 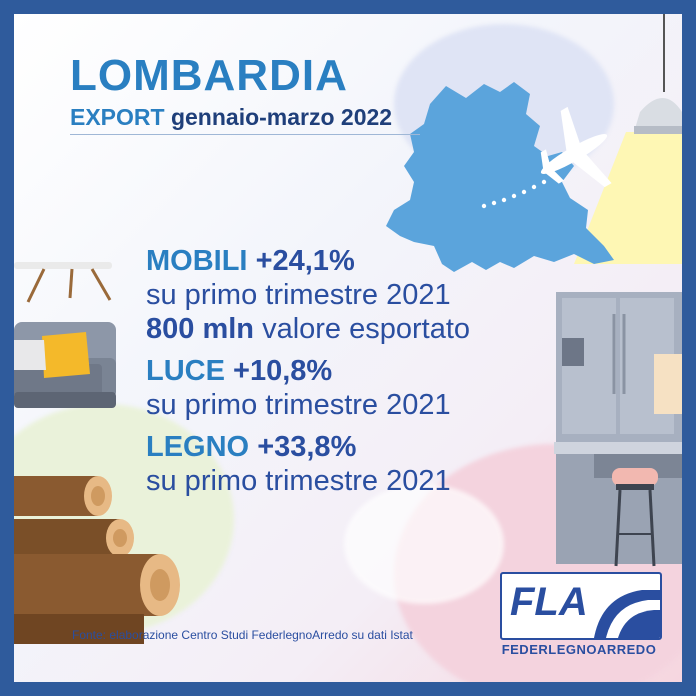 What do you see at coordinates (197, 261) in the screenshot?
I see `stat-mobili-label: MOBILI` at bounding box center [197, 261].